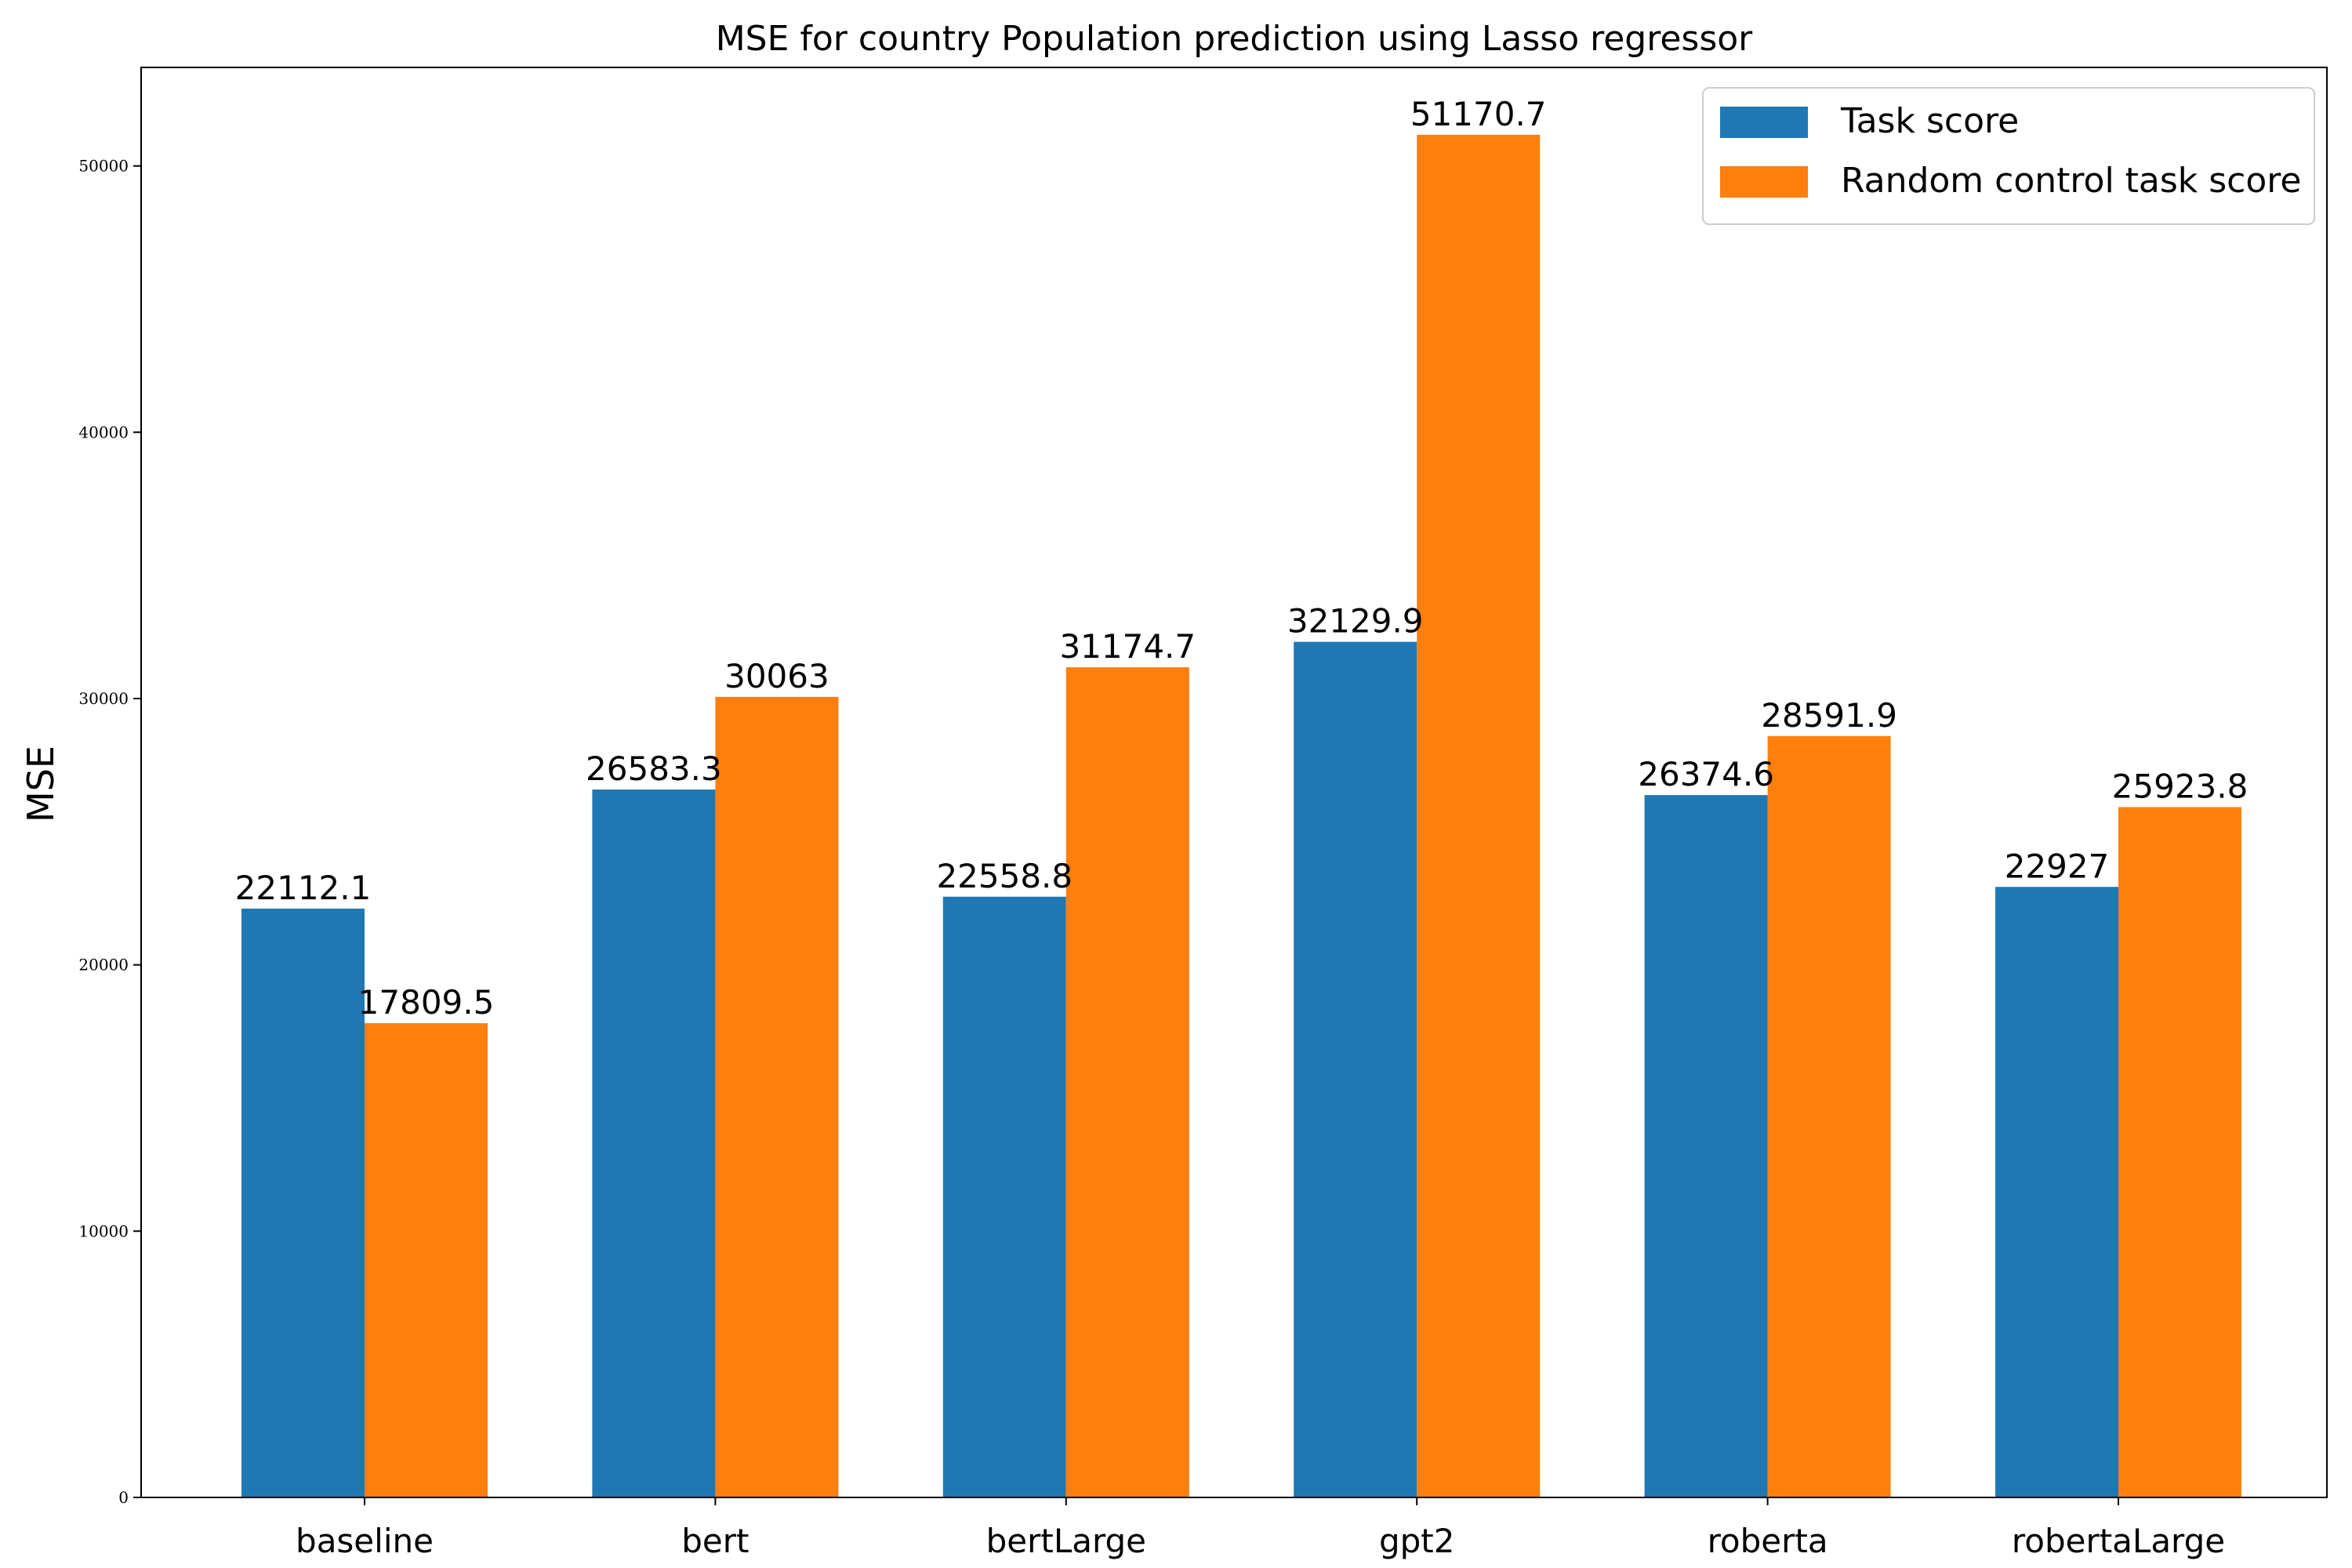  What do you see at coordinates (2071, 181) in the screenshot?
I see `legend-label: Random control task score` at bounding box center [2071, 181].